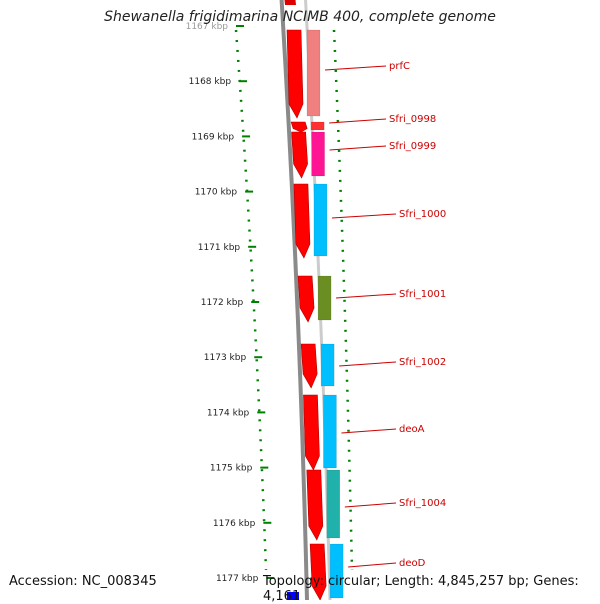 This screenshot has height=604, width=600. I want to click on ruler-tick-label: 1177 kbp, so click(237, 579).